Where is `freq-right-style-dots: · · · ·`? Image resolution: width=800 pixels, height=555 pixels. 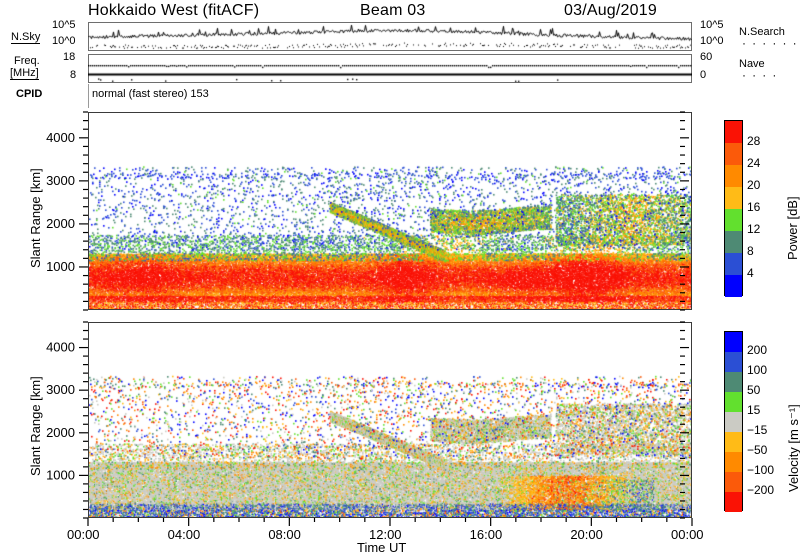 freq-right-style-dots: · · · · is located at coordinates (760, 75).